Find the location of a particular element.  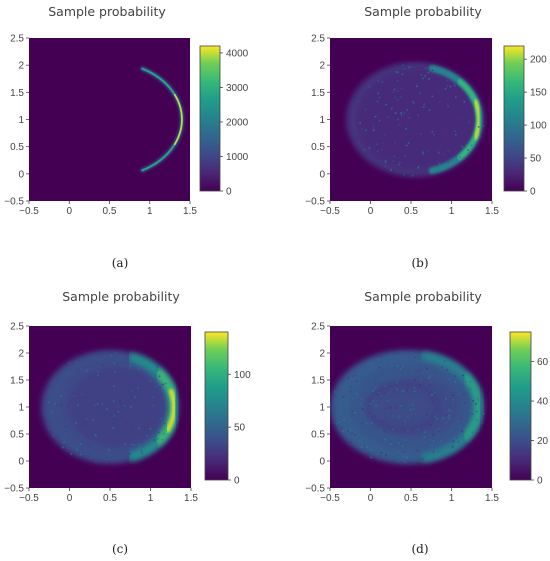

heatmap-background is located at coordinates (109, 119).